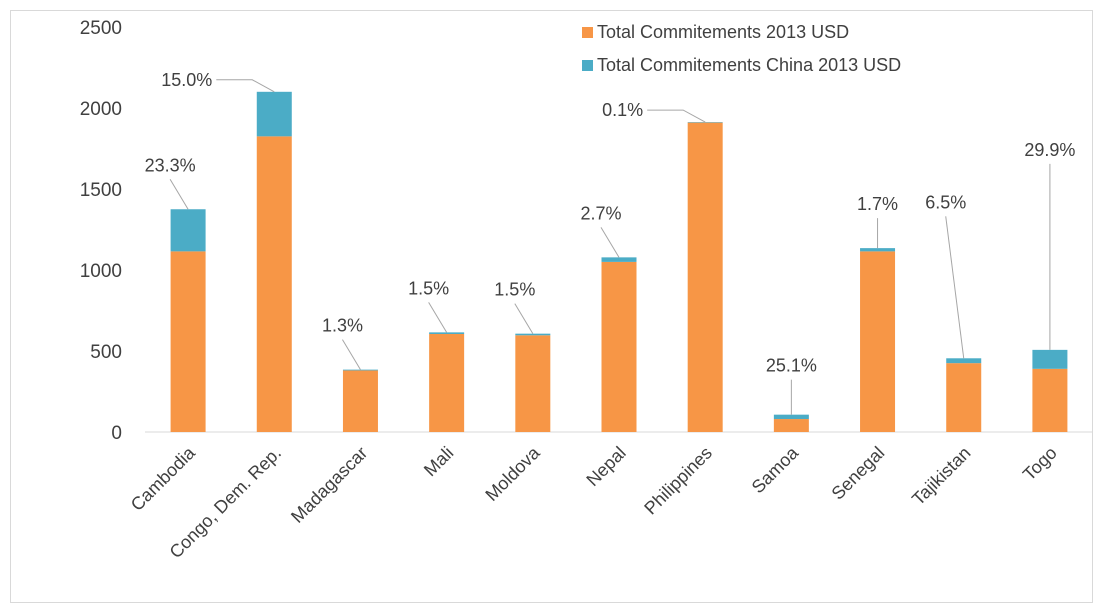  What do you see at coordinates (329, 485) in the screenshot?
I see `x-category-label: Madagascar` at bounding box center [329, 485].